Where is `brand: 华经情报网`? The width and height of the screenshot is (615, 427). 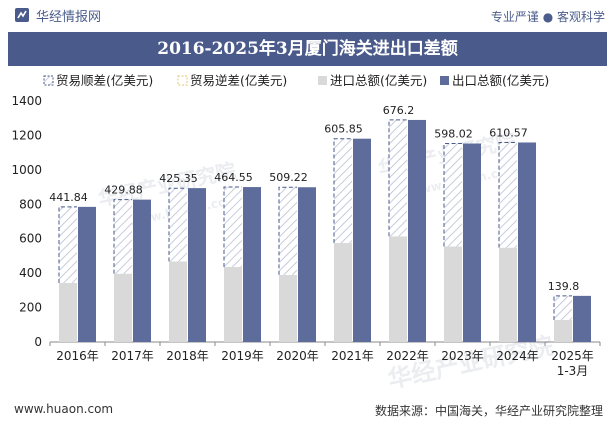
brand: 华经情报网 is located at coordinates (58, 15).